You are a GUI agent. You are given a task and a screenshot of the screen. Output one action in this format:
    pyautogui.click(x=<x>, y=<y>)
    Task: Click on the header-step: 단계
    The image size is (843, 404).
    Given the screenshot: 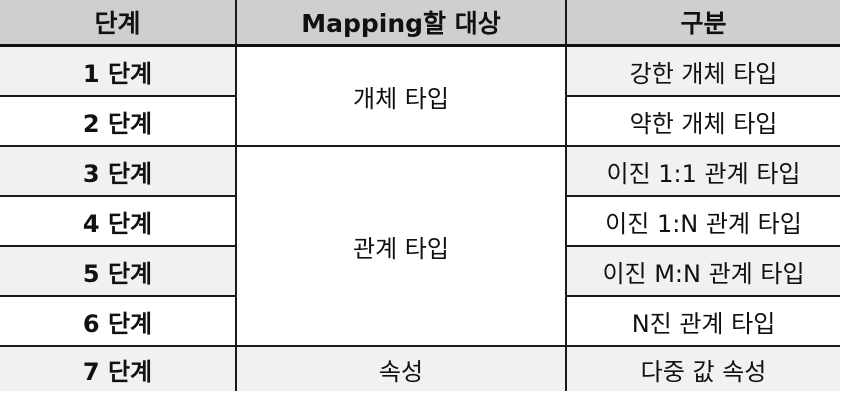 What is the action you would take?
    pyautogui.click(x=118, y=23)
    